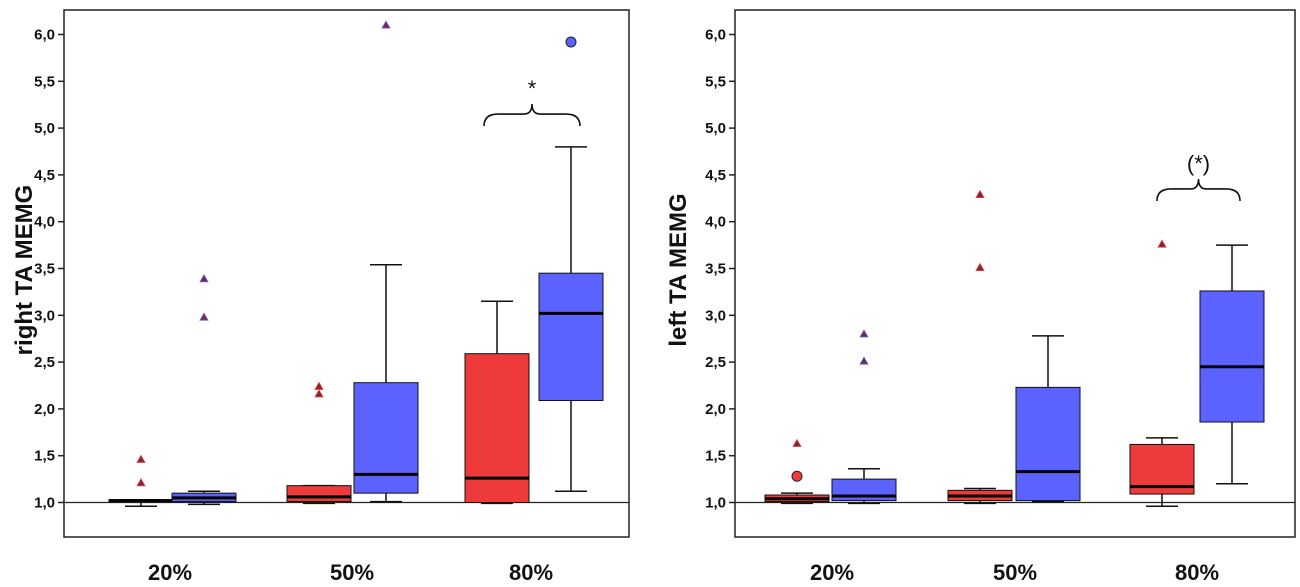  Describe the element at coordinates (532, 88) in the screenshot. I see `significance-annotation: *` at that location.